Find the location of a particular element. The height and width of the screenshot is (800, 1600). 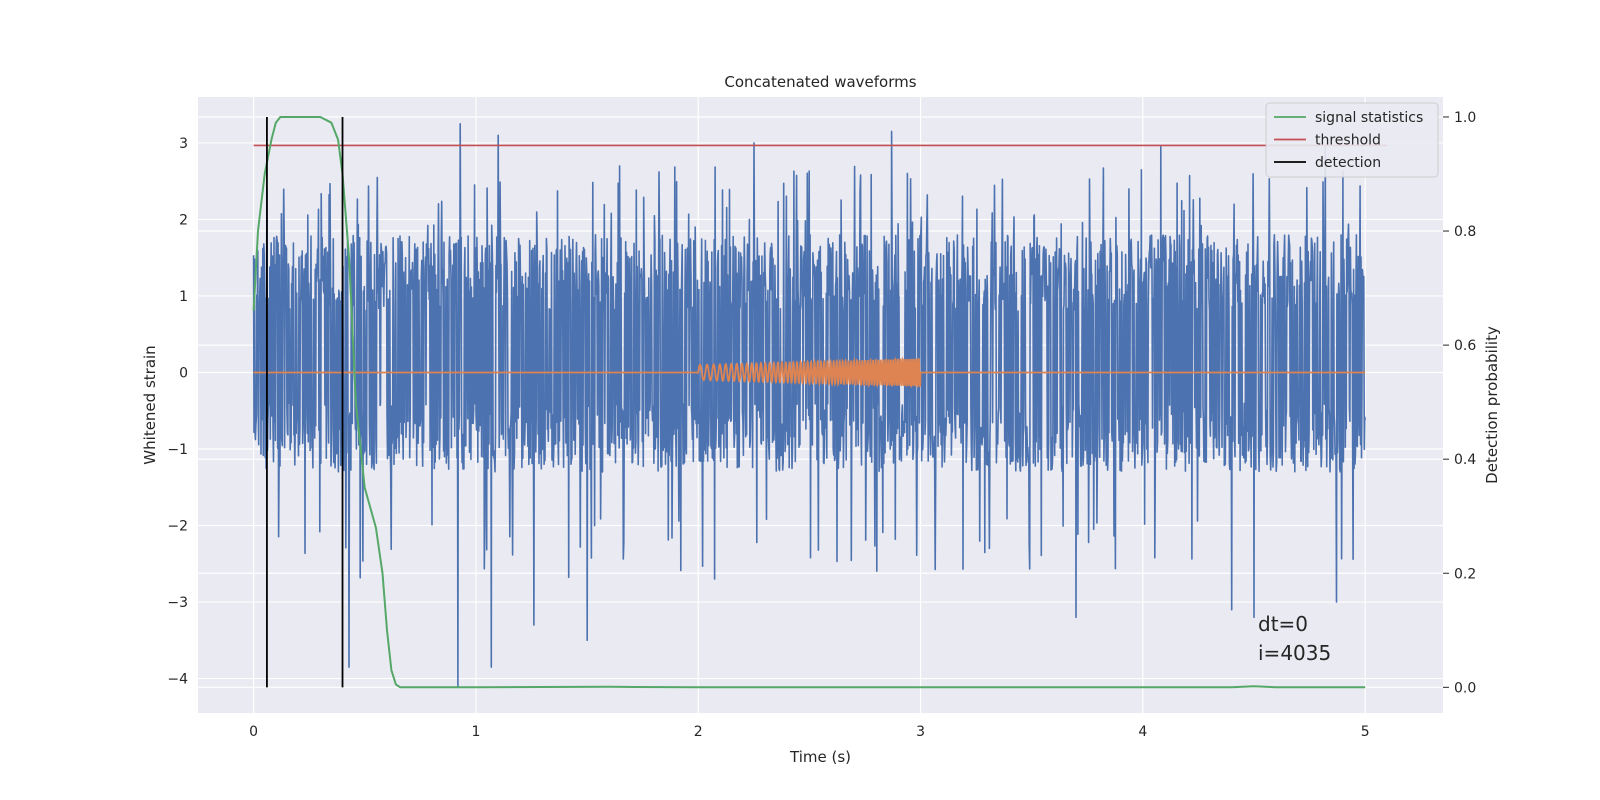

legend-frame is located at coordinates (1352, 140).